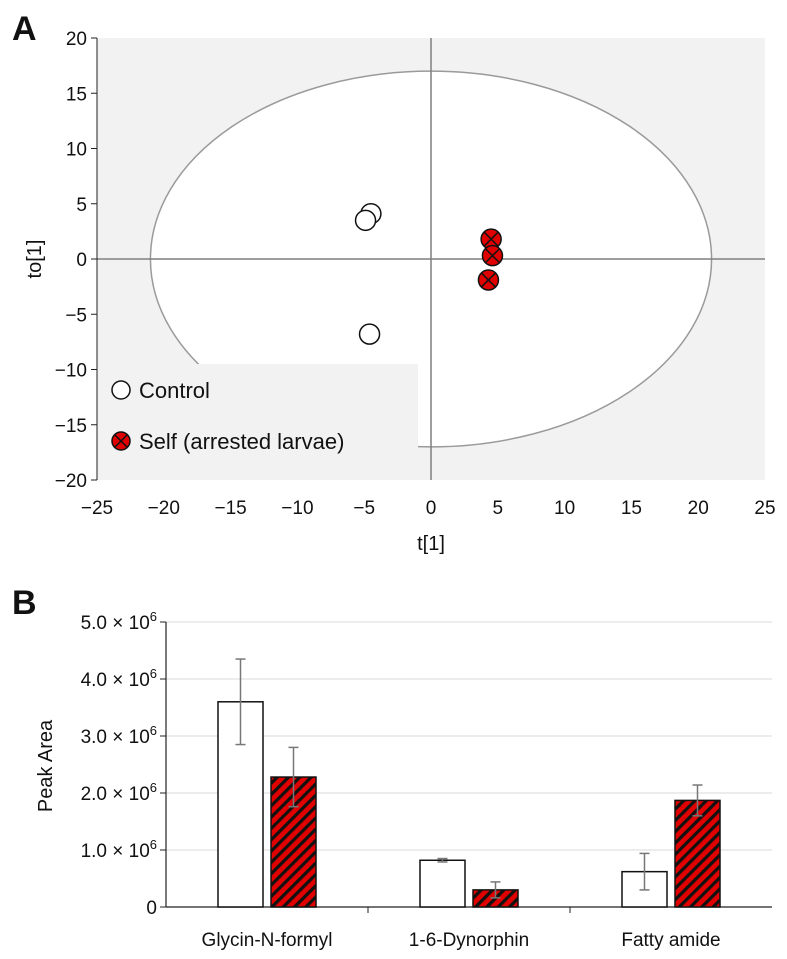 The height and width of the screenshot is (959, 787). I want to click on x-tick-label: 15, so click(631, 508).